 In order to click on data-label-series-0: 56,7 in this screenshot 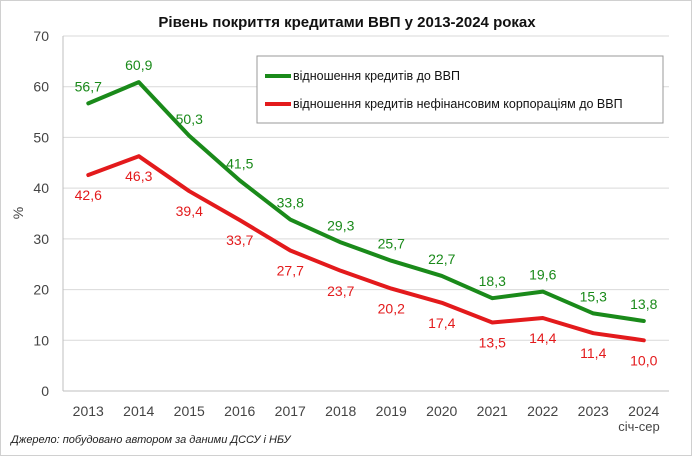, I will do `click(88, 86)`.